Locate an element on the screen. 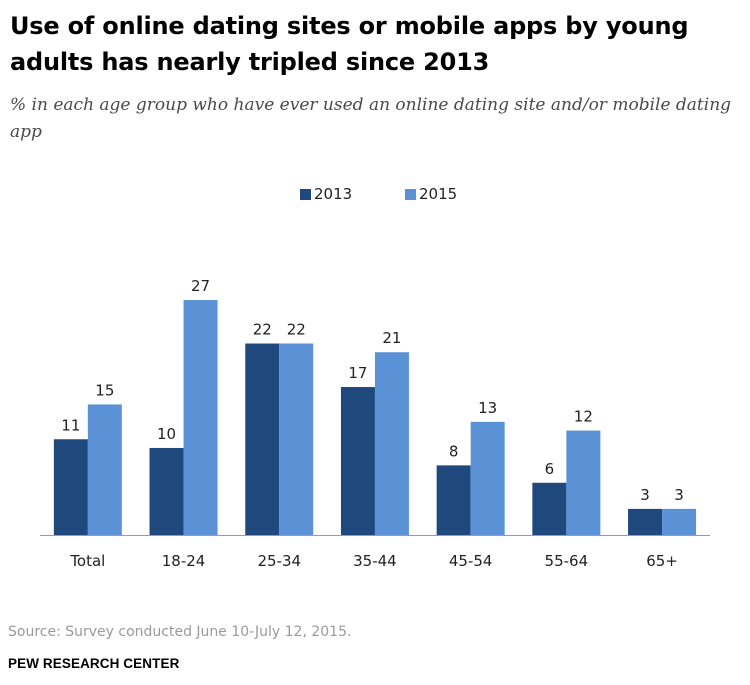  bar-2013-total is located at coordinates (70, 487).